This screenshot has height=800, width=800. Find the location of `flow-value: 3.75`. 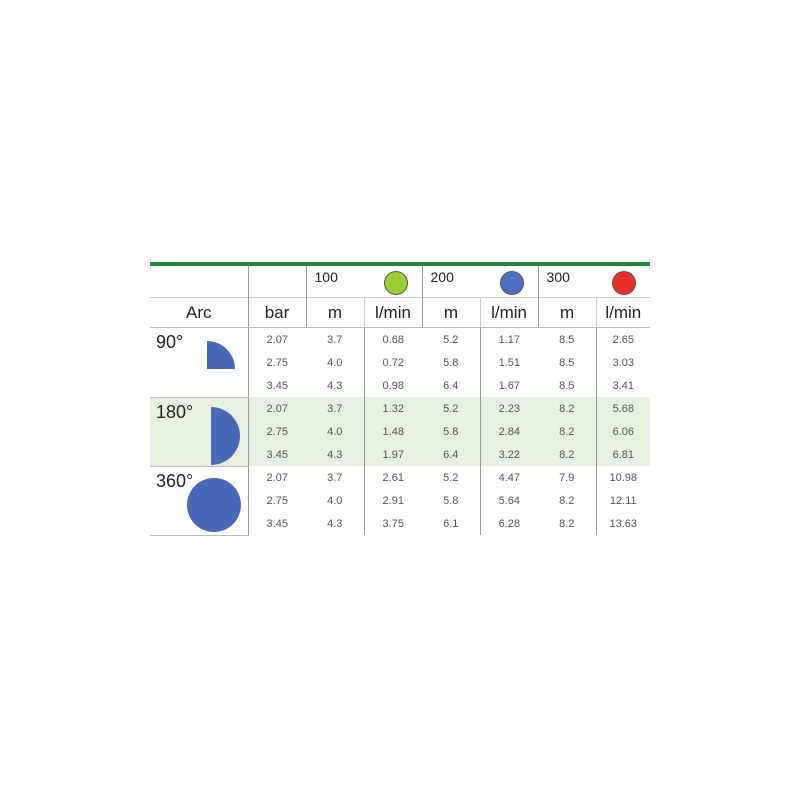

flow-value: 3.75 is located at coordinates (393, 523).